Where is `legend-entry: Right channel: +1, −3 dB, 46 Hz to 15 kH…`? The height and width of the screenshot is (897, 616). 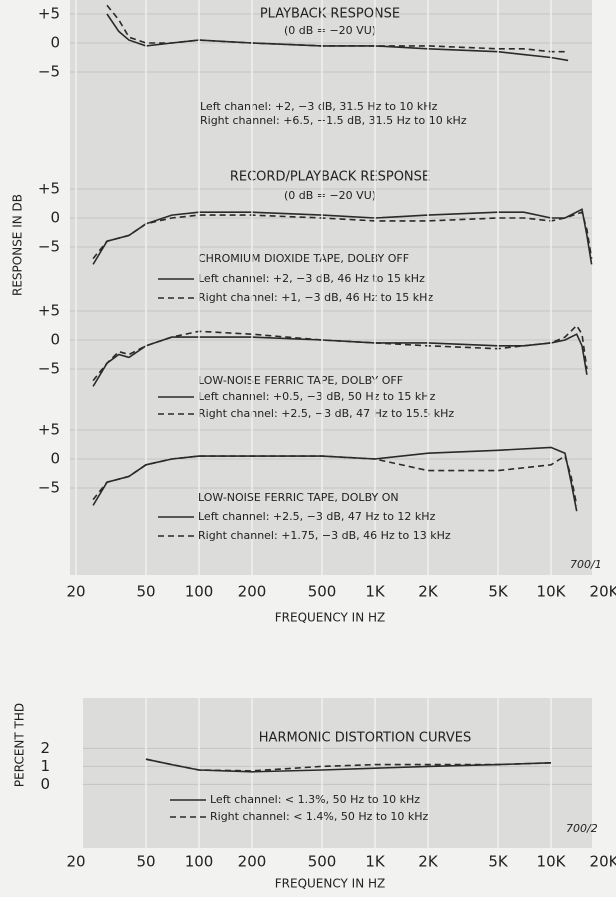
legend-entry: Right channel: +1, −3 dB, 46 Hz to 15 kH… is located at coordinates (315, 297).